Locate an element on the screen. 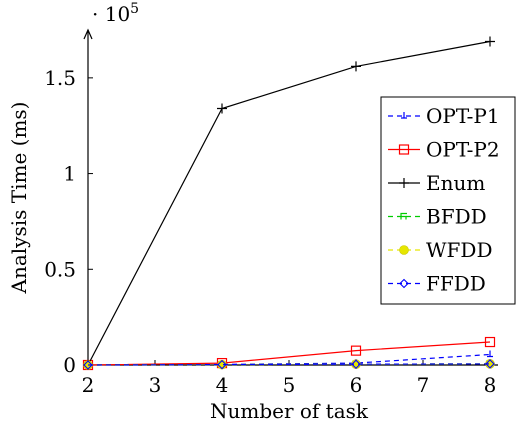  marker-bfdd is located at coordinates (403, 216).